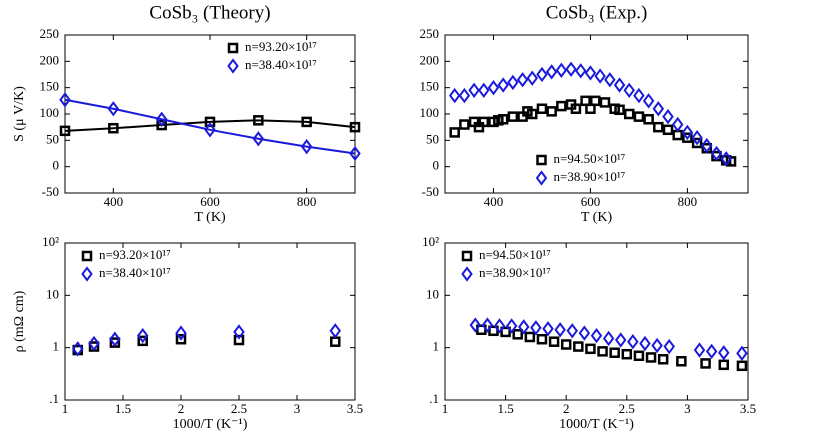 The height and width of the screenshot is (445, 817). I want to click on y-tick-label: 250, so click(50, 33).